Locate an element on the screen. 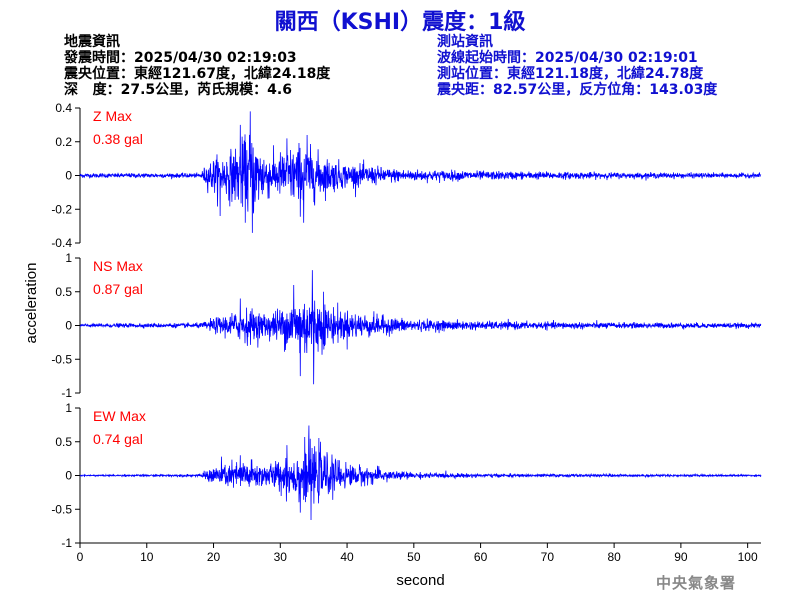  x-tick-label: 40 is located at coordinates (347, 557).